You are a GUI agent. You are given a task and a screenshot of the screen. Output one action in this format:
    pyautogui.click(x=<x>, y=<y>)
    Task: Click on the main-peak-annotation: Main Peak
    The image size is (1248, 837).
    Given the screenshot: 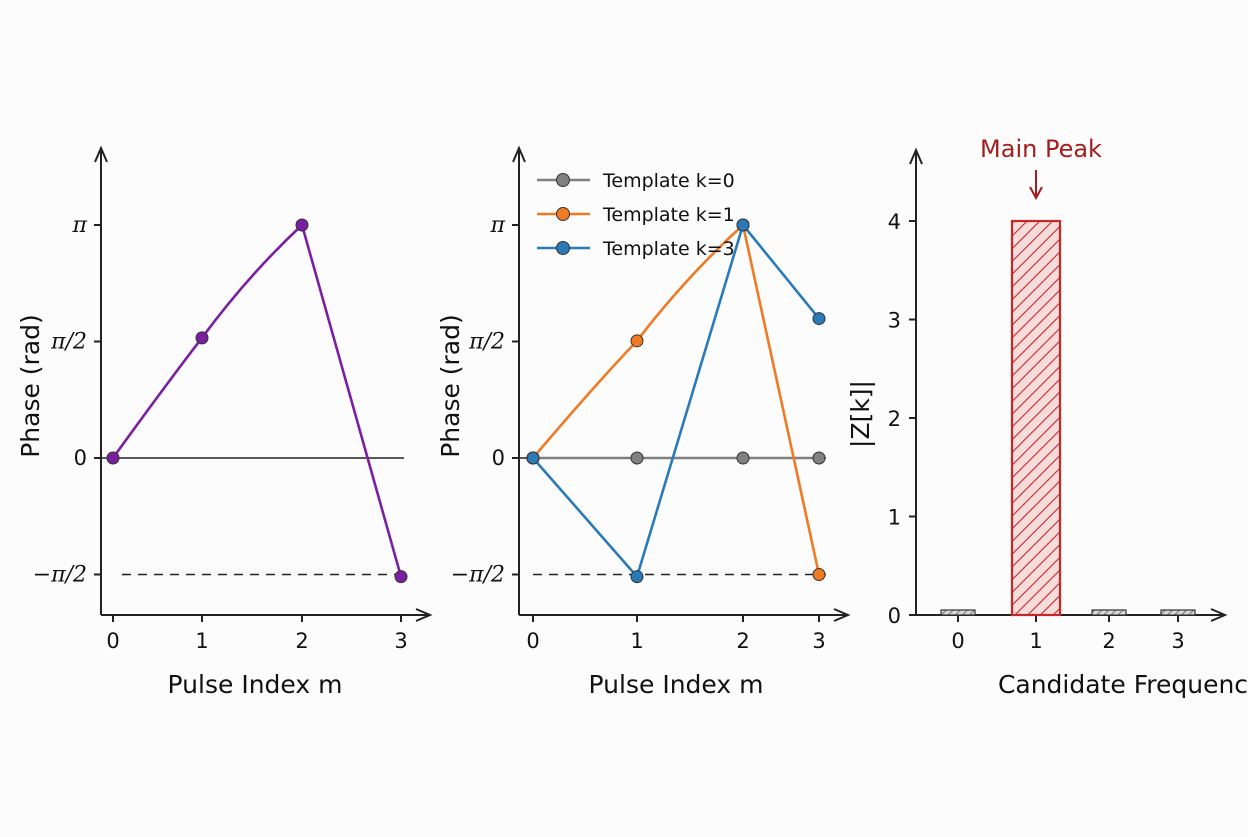 What is the action you would take?
    pyautogui.click(x=1041, y=149)
    